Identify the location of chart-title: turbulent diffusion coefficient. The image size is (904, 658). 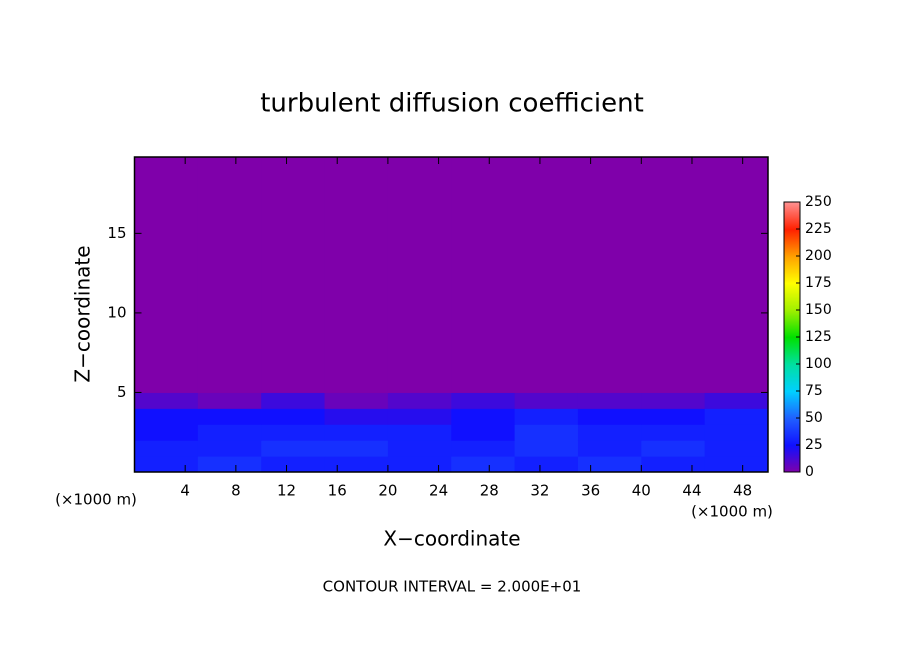
(452, 104).